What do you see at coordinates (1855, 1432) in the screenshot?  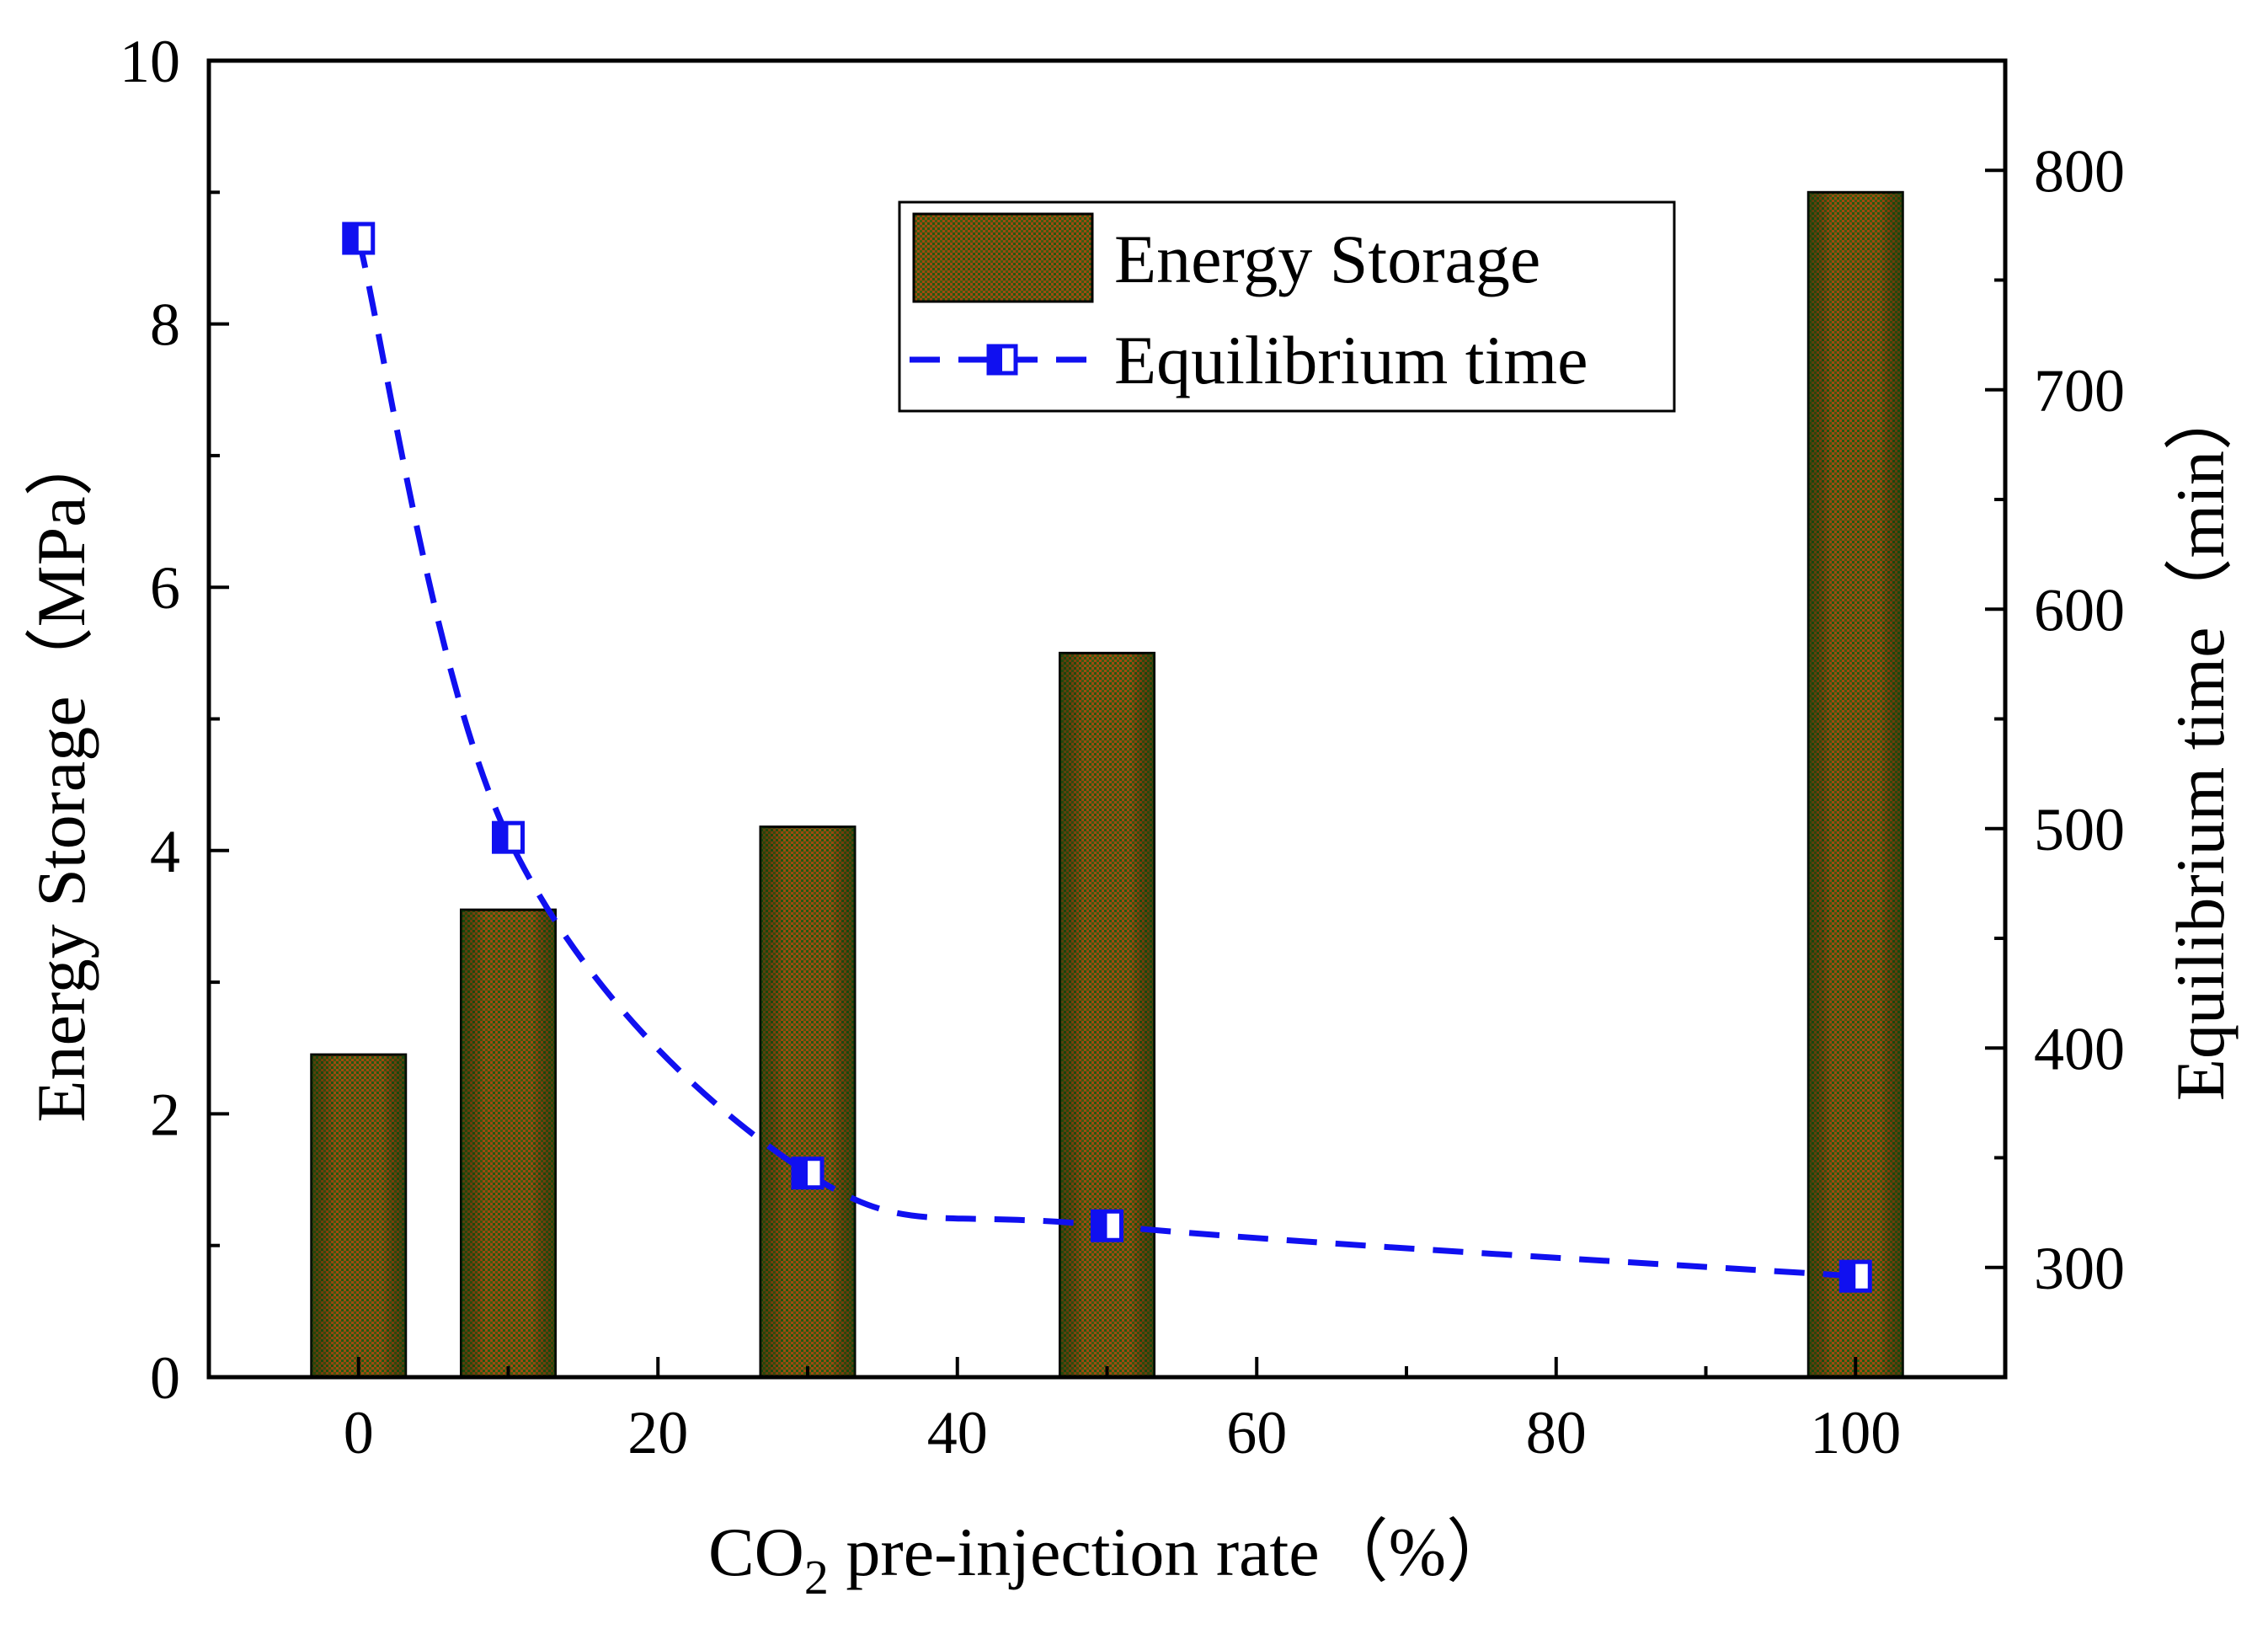 I see `x-tick-label: 100` at bounding box center [1855, 1432].